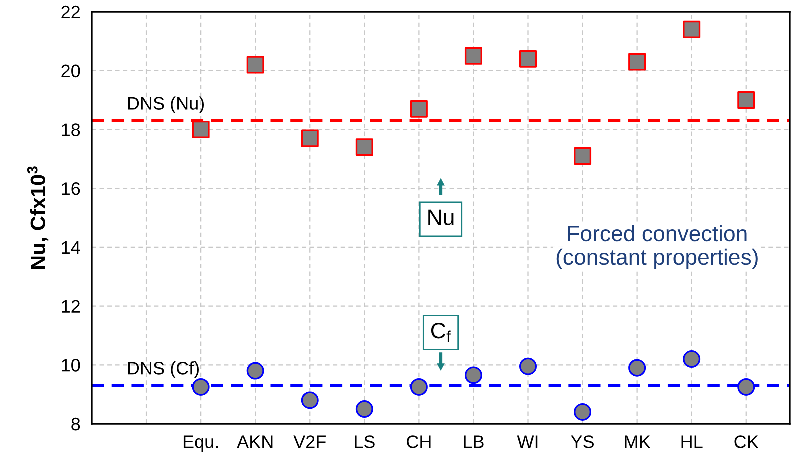 The width and height of the screenshot is (794, 455). What do you see at coordinates (638, 442) in the screenshot?
I see `x-tick-label: MK` at bounding box center [638, 442].